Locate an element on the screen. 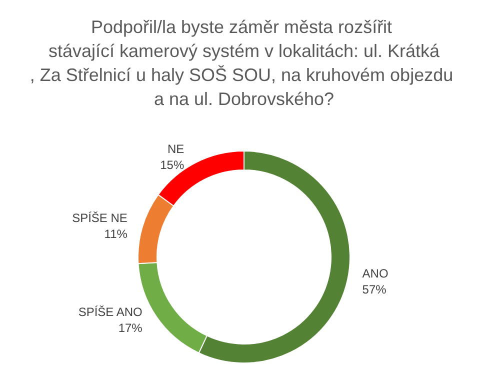  data-label: 11% is located at coordinates (116, 233).